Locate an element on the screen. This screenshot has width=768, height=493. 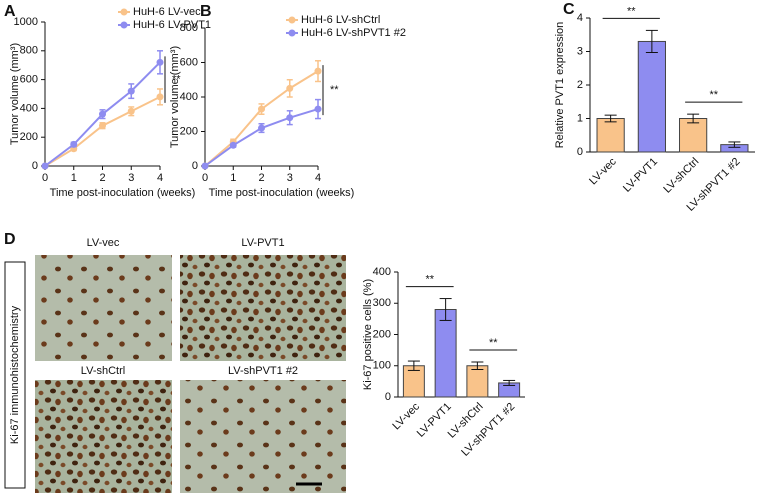
panel-label: B is located at coordinates (206, 11).